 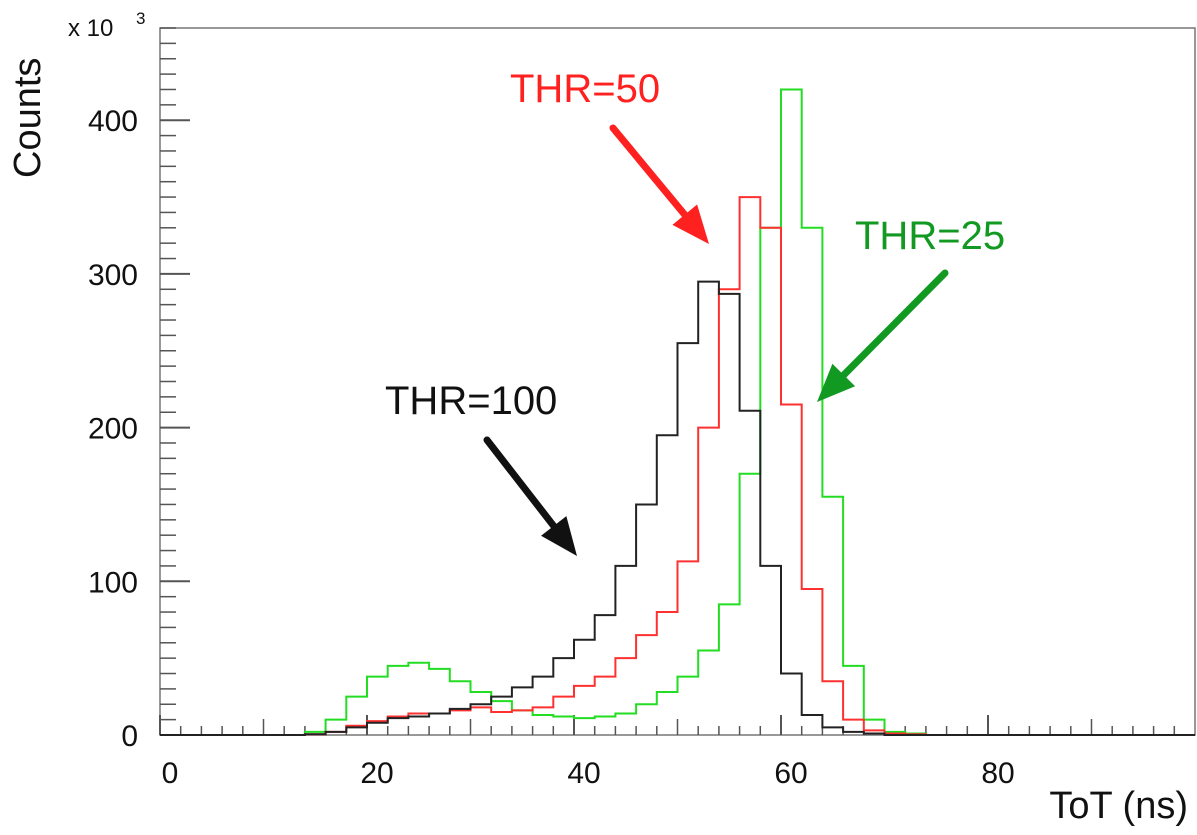 I want to click on annotation-thr25: THR=25, so click(x=930, y=236).